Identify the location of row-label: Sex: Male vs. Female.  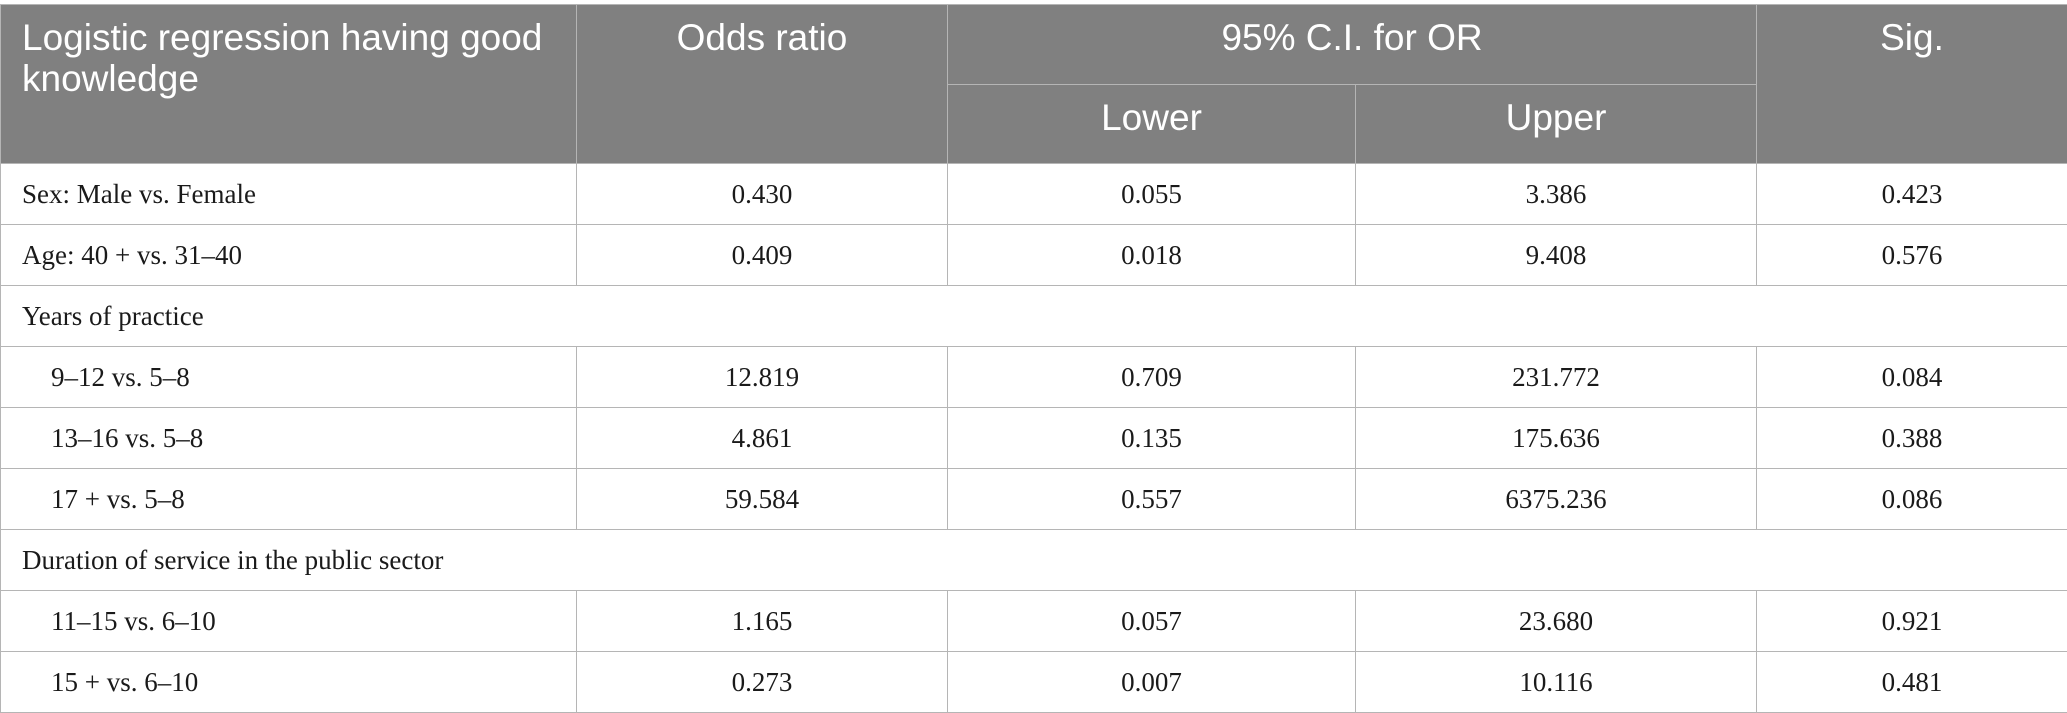
(289, 194).